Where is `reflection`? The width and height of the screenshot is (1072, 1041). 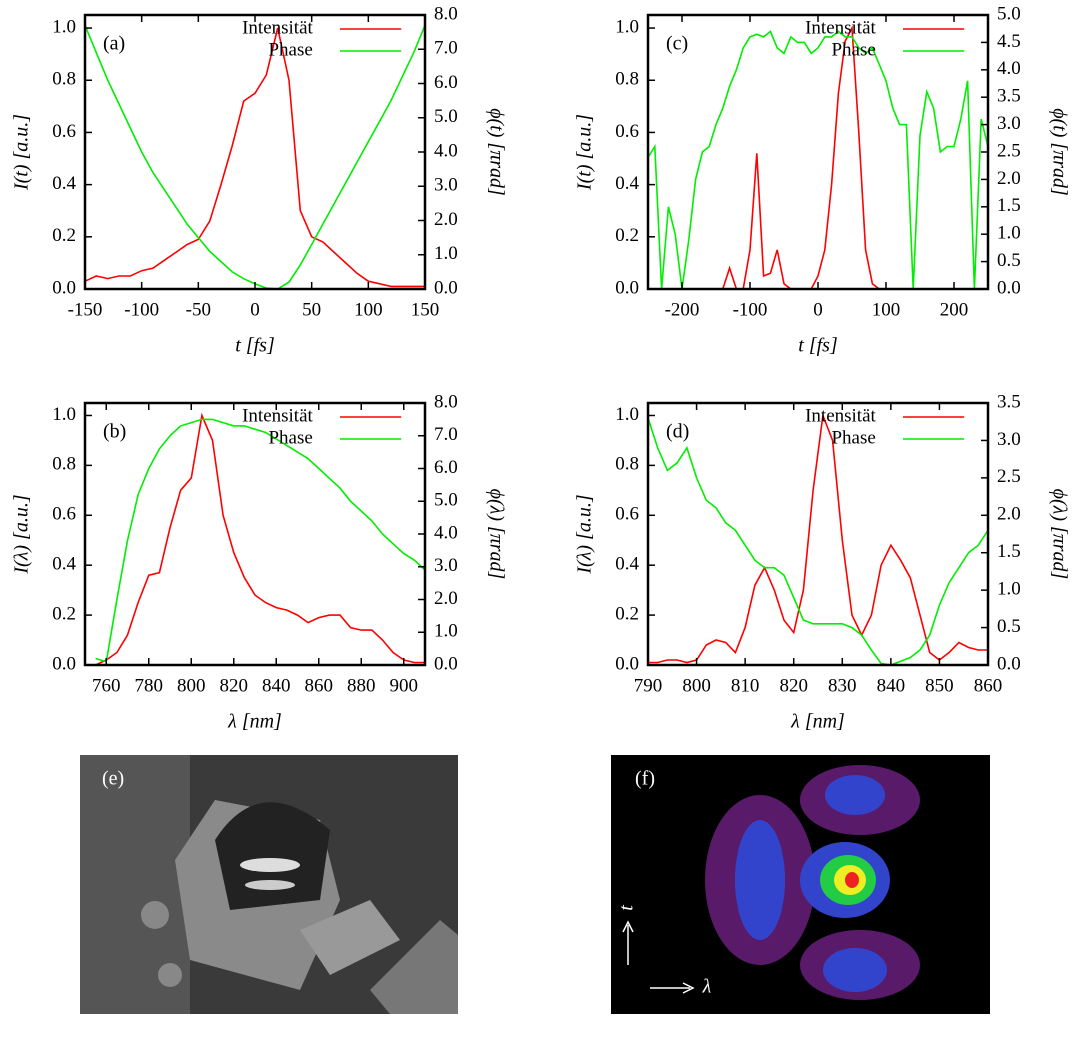 reflection is located at coordinates (270, 865).